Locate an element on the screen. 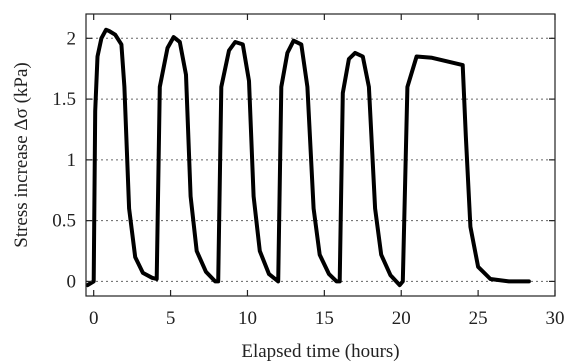 This screenshot has height=364, width=567. y-tick-label: 2 is located at coordinates (72, 38).